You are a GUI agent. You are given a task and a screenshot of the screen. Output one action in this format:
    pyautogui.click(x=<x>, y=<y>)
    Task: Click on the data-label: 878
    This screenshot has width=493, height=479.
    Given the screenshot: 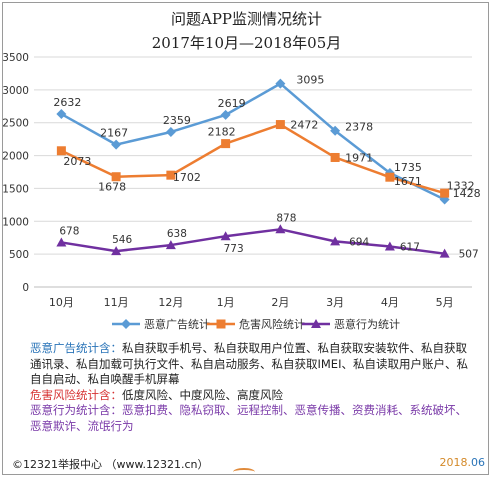 What is the action you would take?
    pyautogui.click(x=286, y=218)
    